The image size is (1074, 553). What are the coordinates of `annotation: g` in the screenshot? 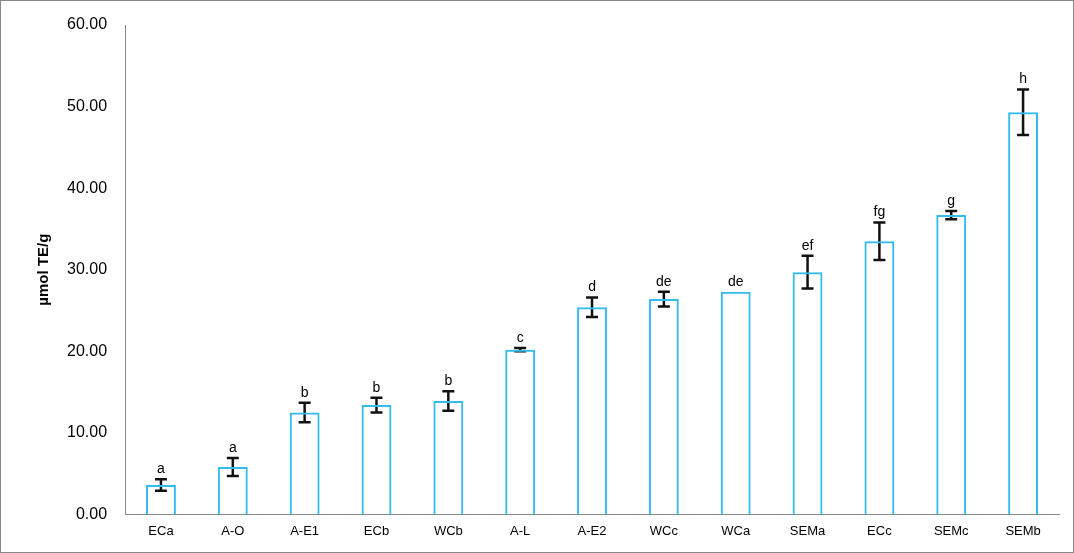 It's located at (951, 199).